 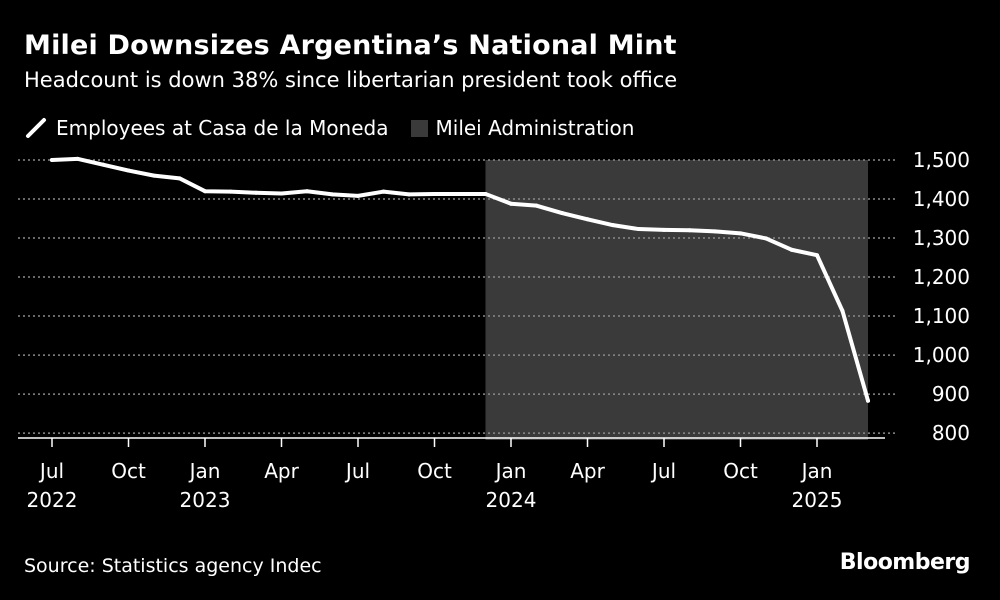 I want to click on x-tick-label-2025-01: Jan, so click(x=816, y=471).